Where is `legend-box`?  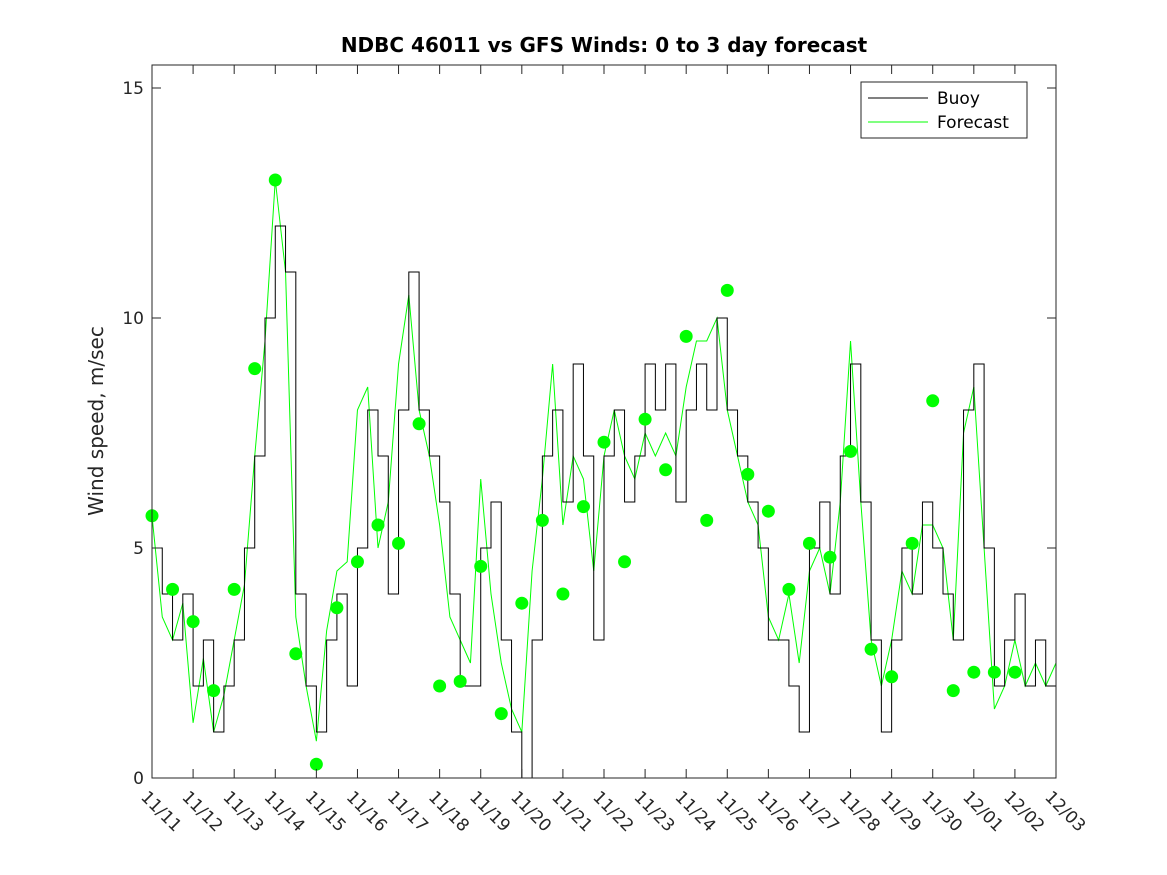 legend-box is located at coordinates (944, 110).